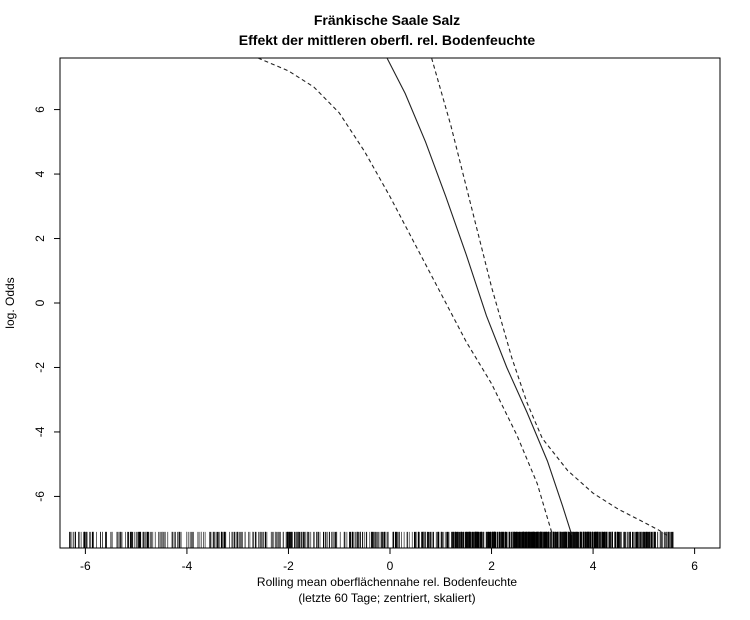 The width and height of the screenshot is (750, 620). Describe the element at coordinates (288, 566) in the screenshot. I see `x-tick-label: -2` at that location.